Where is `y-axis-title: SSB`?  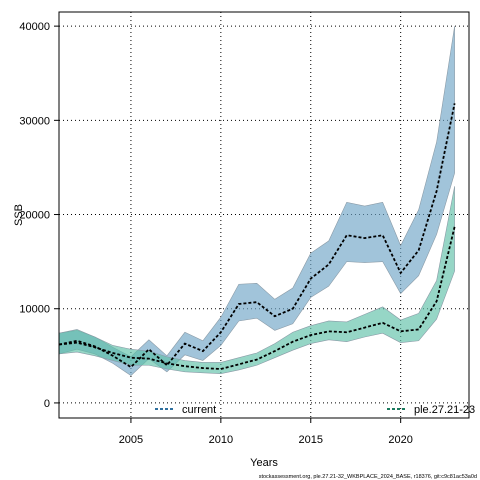 y-axis-title: SSB is located at coordinates (19, 215).